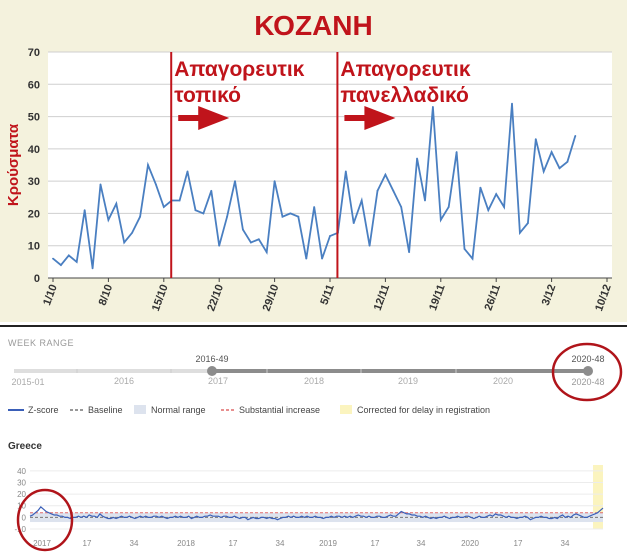 This screenshot has width=627, height=557. What do you see at coordinates (382, 297) in the screenshot?
I see `x-tick-label: 12/11` at bounding box center [382, 297].